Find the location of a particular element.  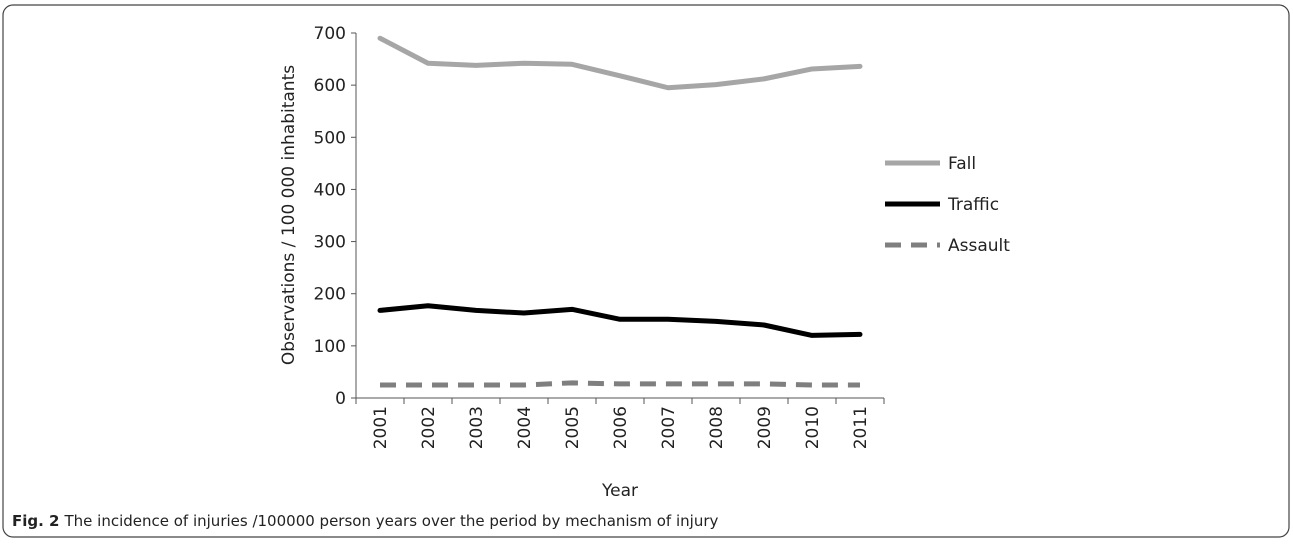

x-axis-title: Year is located at coordinates (619, 491).